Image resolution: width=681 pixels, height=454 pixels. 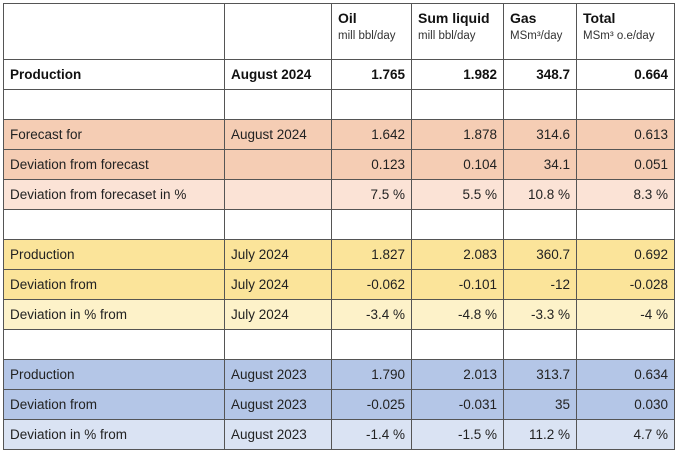 I want to click on total-value: 8.3 %, so click(x=625, y=194).